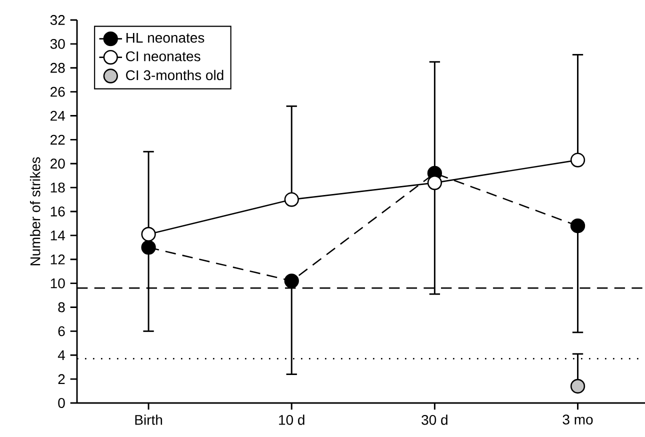 The image size is (645, 437). Describe the element at coordinates (57, 283) in the screenshot. I see `y-tick-label: 10` at that location.